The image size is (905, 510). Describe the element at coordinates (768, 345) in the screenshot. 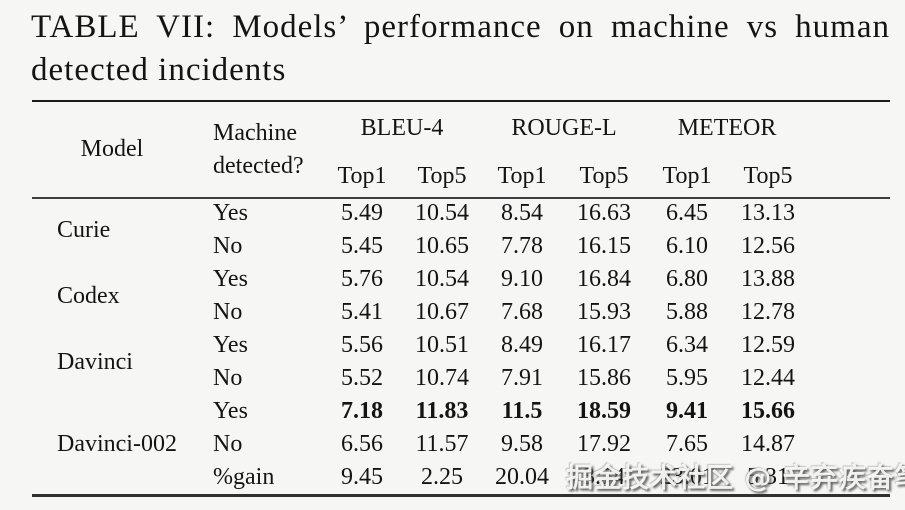

I see `value-cell: 12.59` at that location.